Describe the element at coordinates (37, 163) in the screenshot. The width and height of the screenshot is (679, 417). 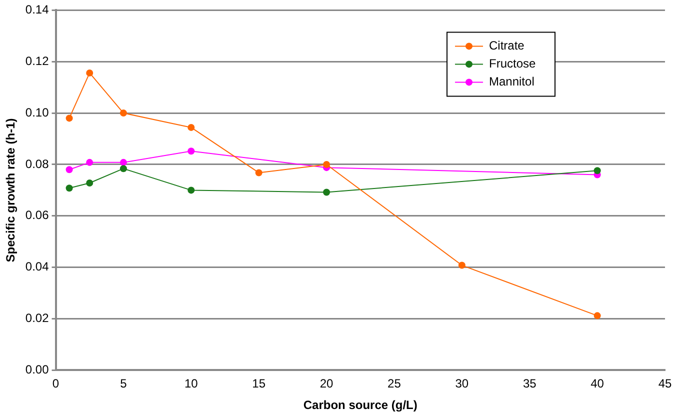
I see `y-tick-label: 0.08` at that location.